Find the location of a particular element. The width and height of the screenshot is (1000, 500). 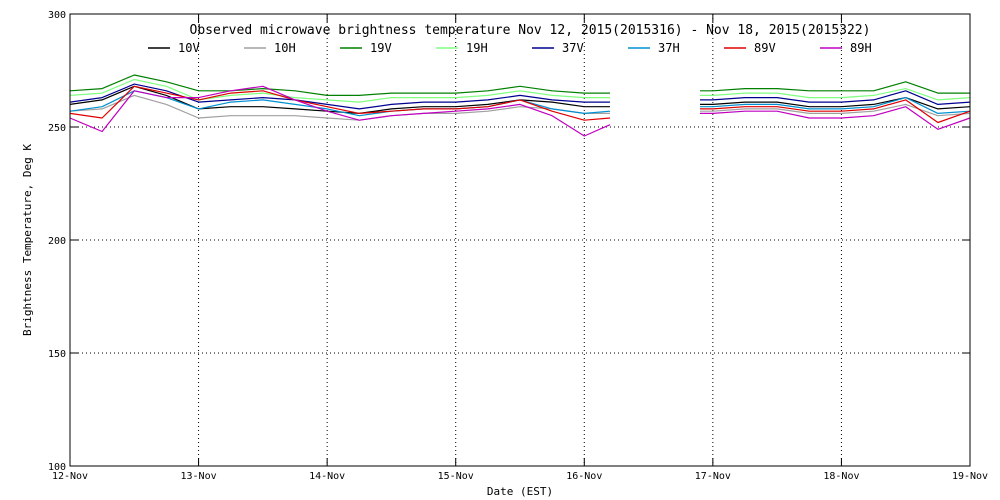

series-line-37h is located at coordinates (520, 103).